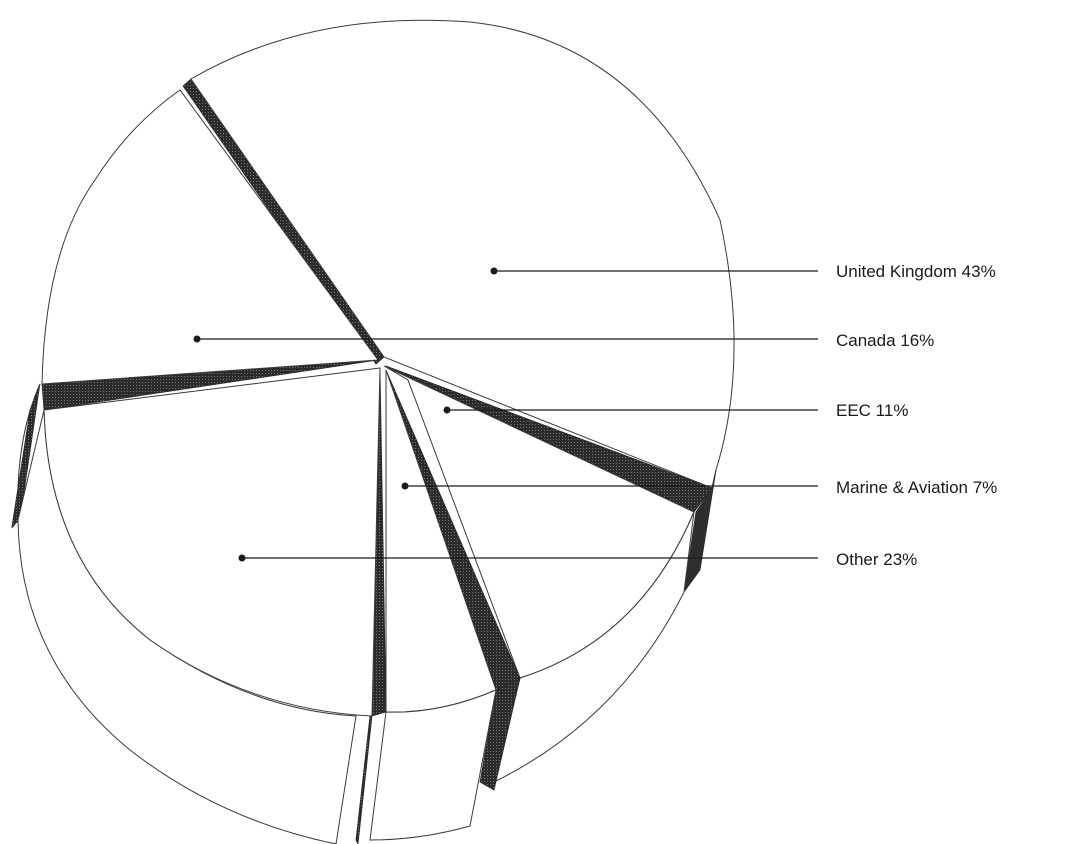 The width and height of the screenshot is (1068, 844). Describe the element at coordinates (500, 734) in the screenshot. I see `slice-marine-aviation-side-wall` at that location.